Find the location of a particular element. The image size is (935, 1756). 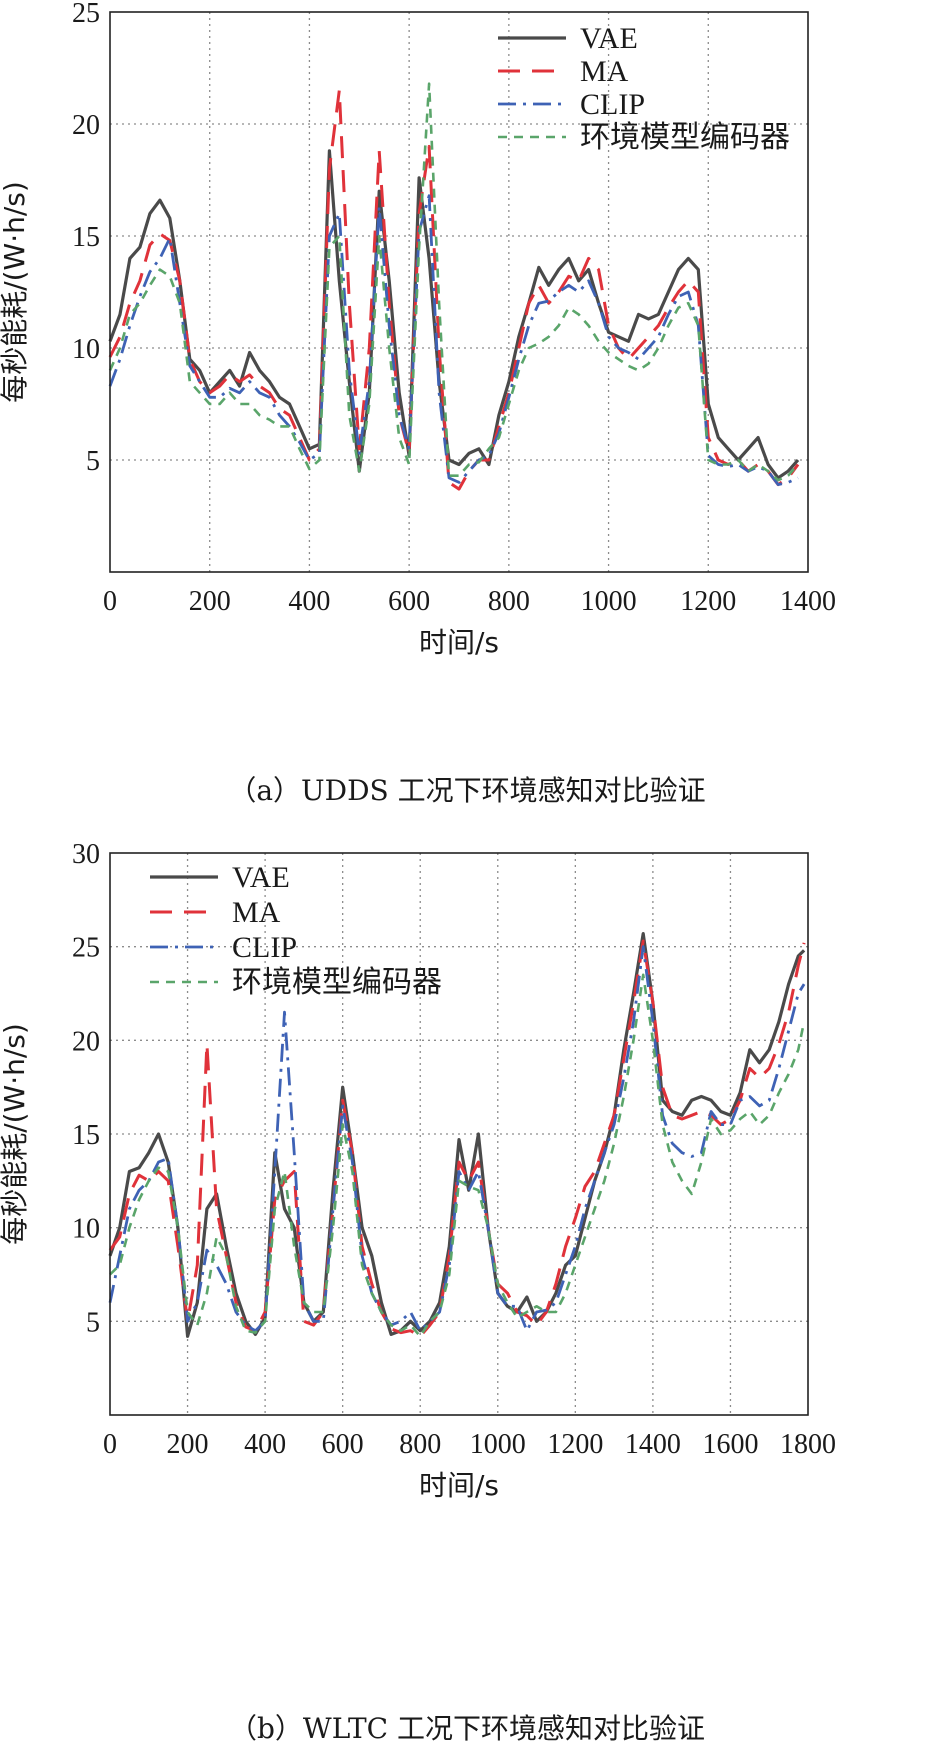

x-tick-label: 1600 is located at coordinates (730, 1444).